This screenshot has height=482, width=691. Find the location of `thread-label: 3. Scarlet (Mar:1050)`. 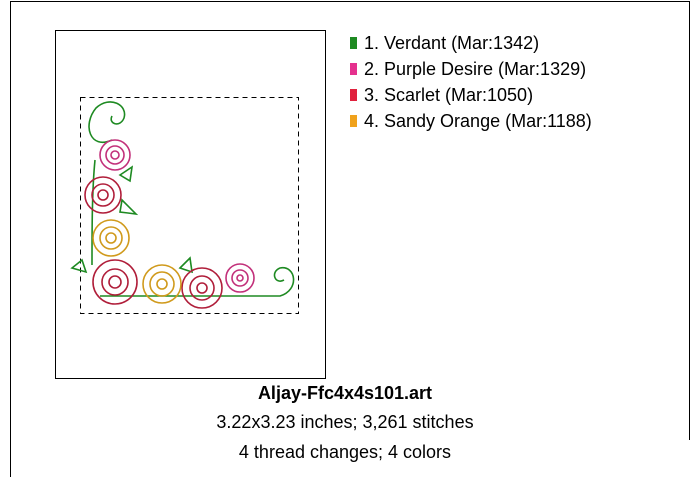

thread-label: 3. Scarlet (Mar:1050) is located at coordinates (448, 95).